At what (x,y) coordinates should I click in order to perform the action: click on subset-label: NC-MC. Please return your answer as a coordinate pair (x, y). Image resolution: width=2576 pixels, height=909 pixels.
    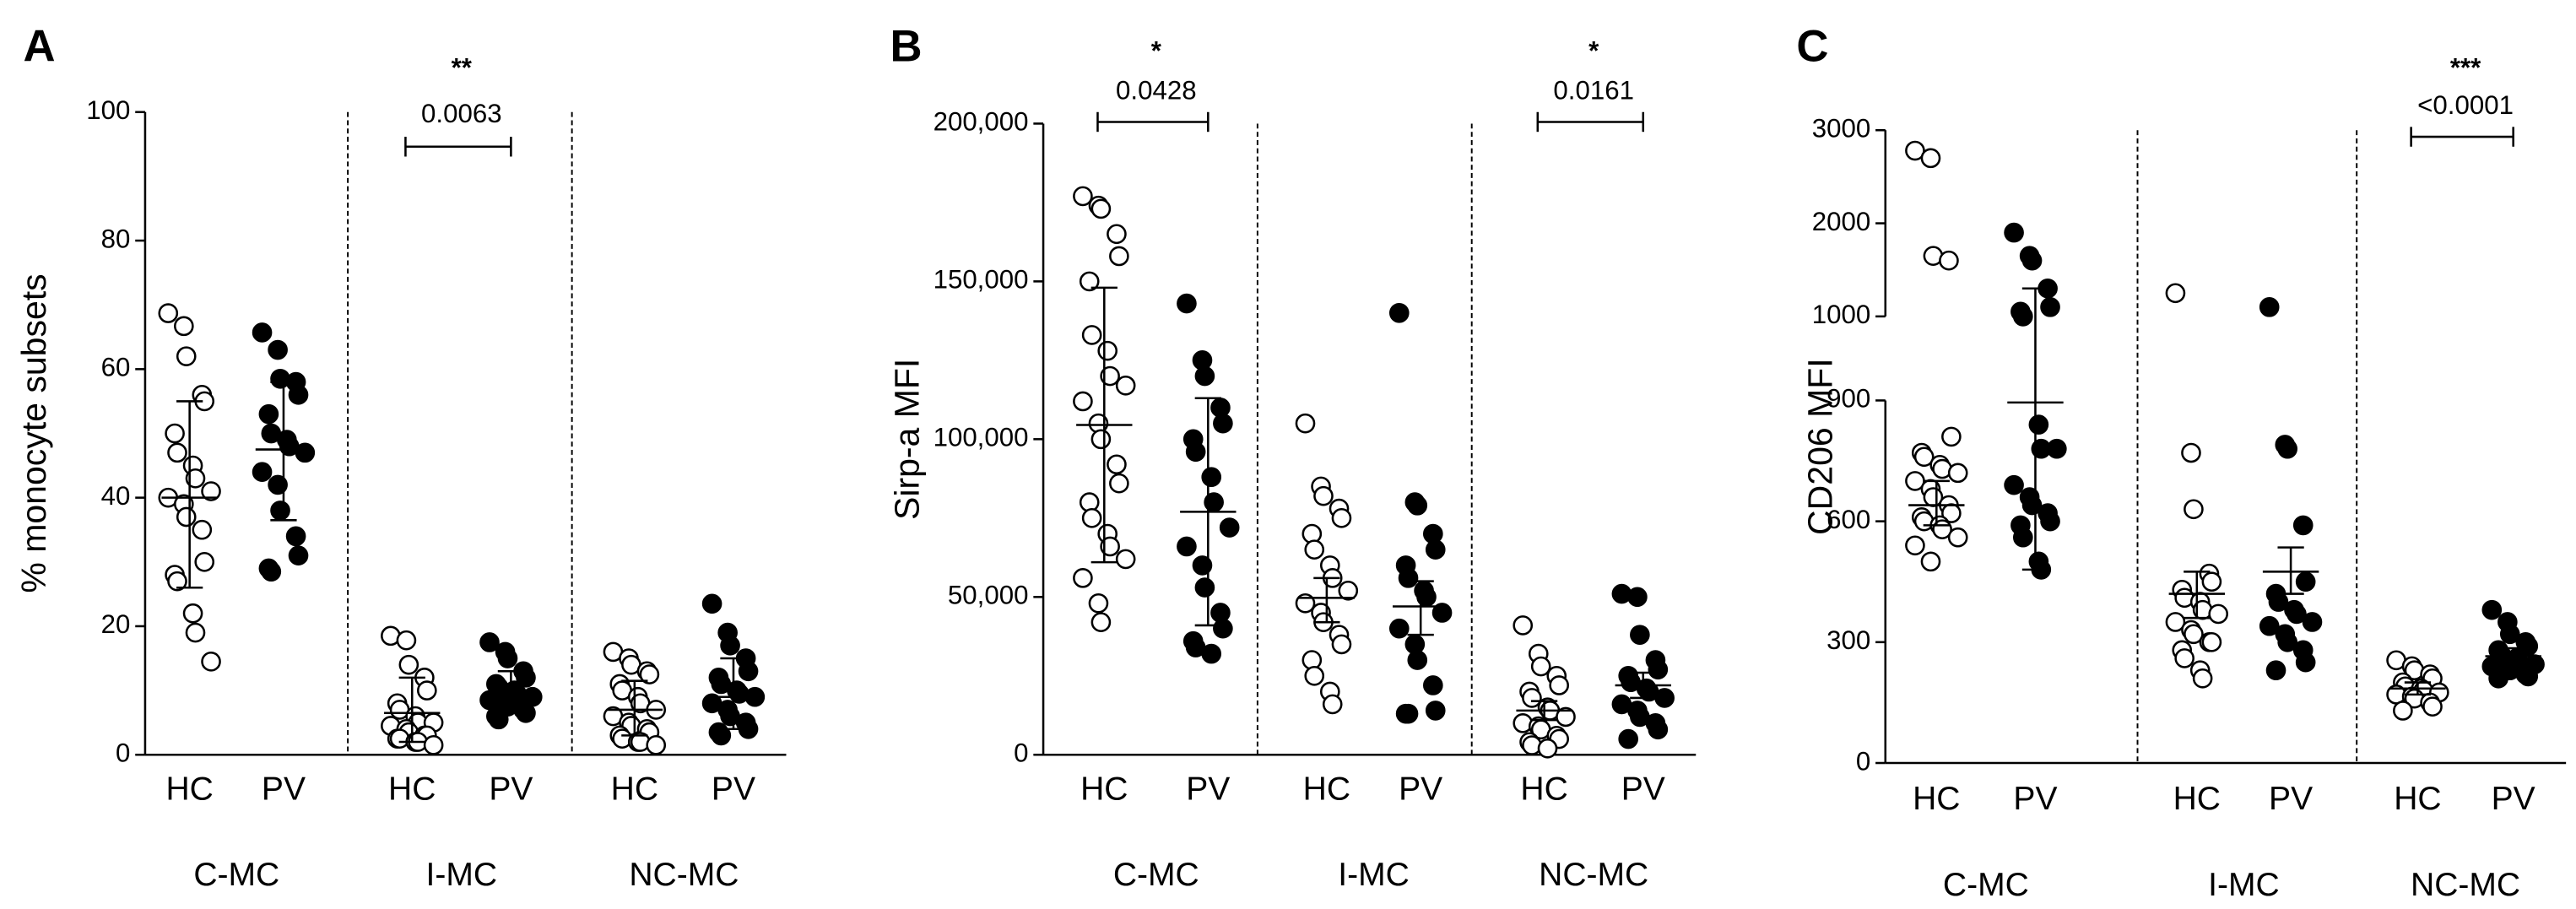
    Looking at the image, I should click on (2465, 885).